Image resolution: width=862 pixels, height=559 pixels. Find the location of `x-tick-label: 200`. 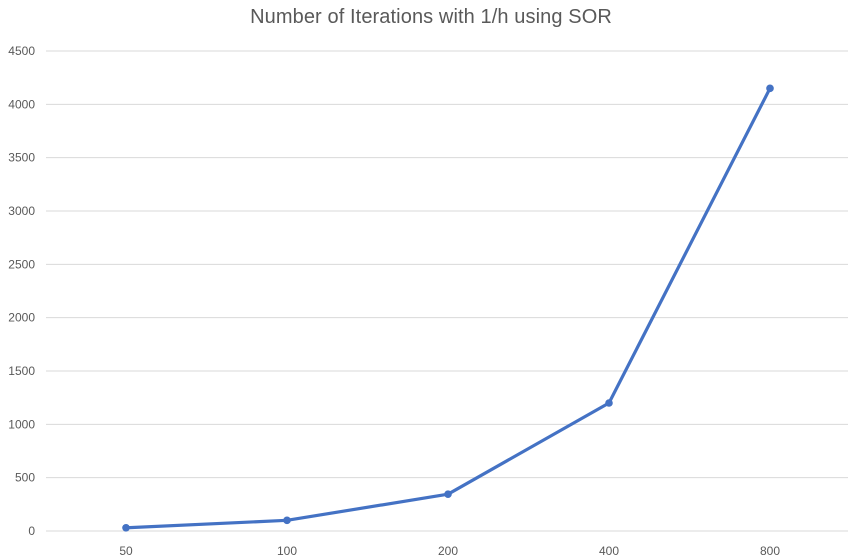

x-tick-label: 200 is located at coordinates (448, 551).